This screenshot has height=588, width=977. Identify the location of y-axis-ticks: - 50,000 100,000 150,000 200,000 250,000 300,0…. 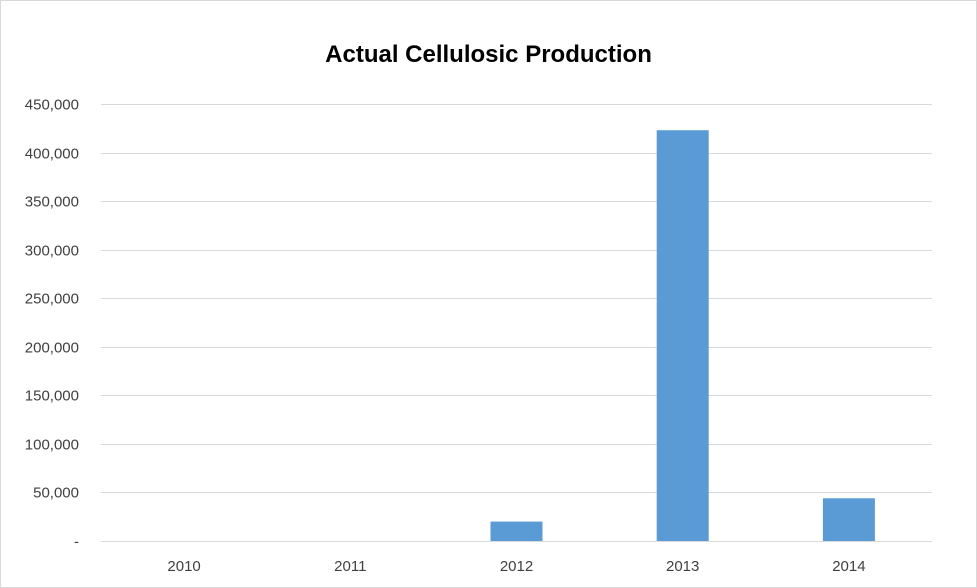
(52, 324).